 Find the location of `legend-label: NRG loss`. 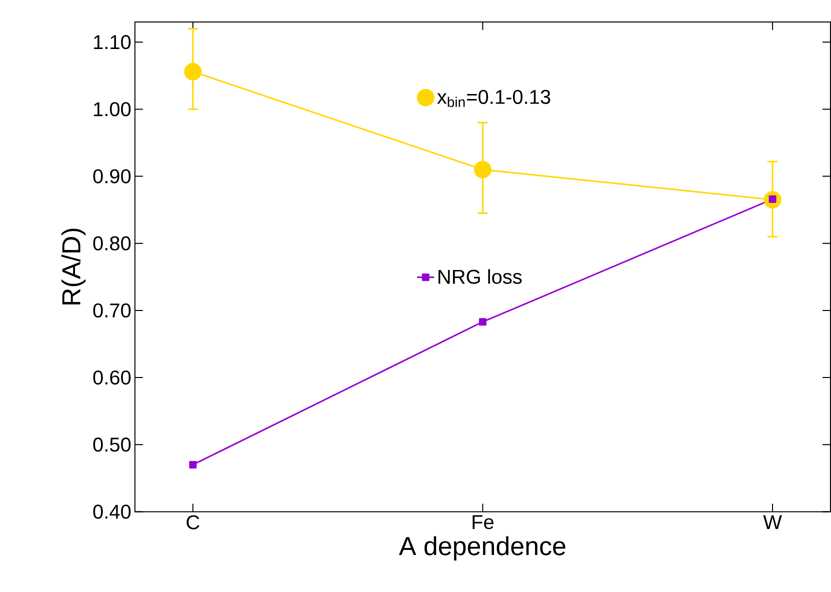

legend-label: NRG loss is located at coordinates (480, 276).